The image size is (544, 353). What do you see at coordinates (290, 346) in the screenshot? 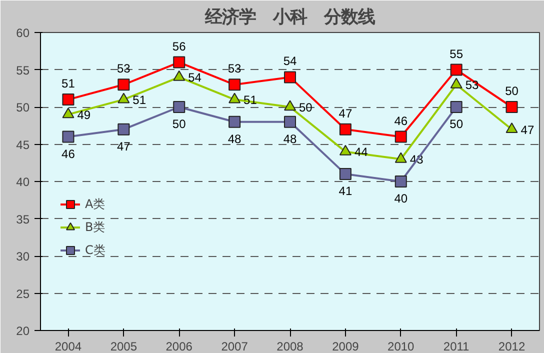
I see `x-tick-label: 2008` at bounding box center [290, 346].